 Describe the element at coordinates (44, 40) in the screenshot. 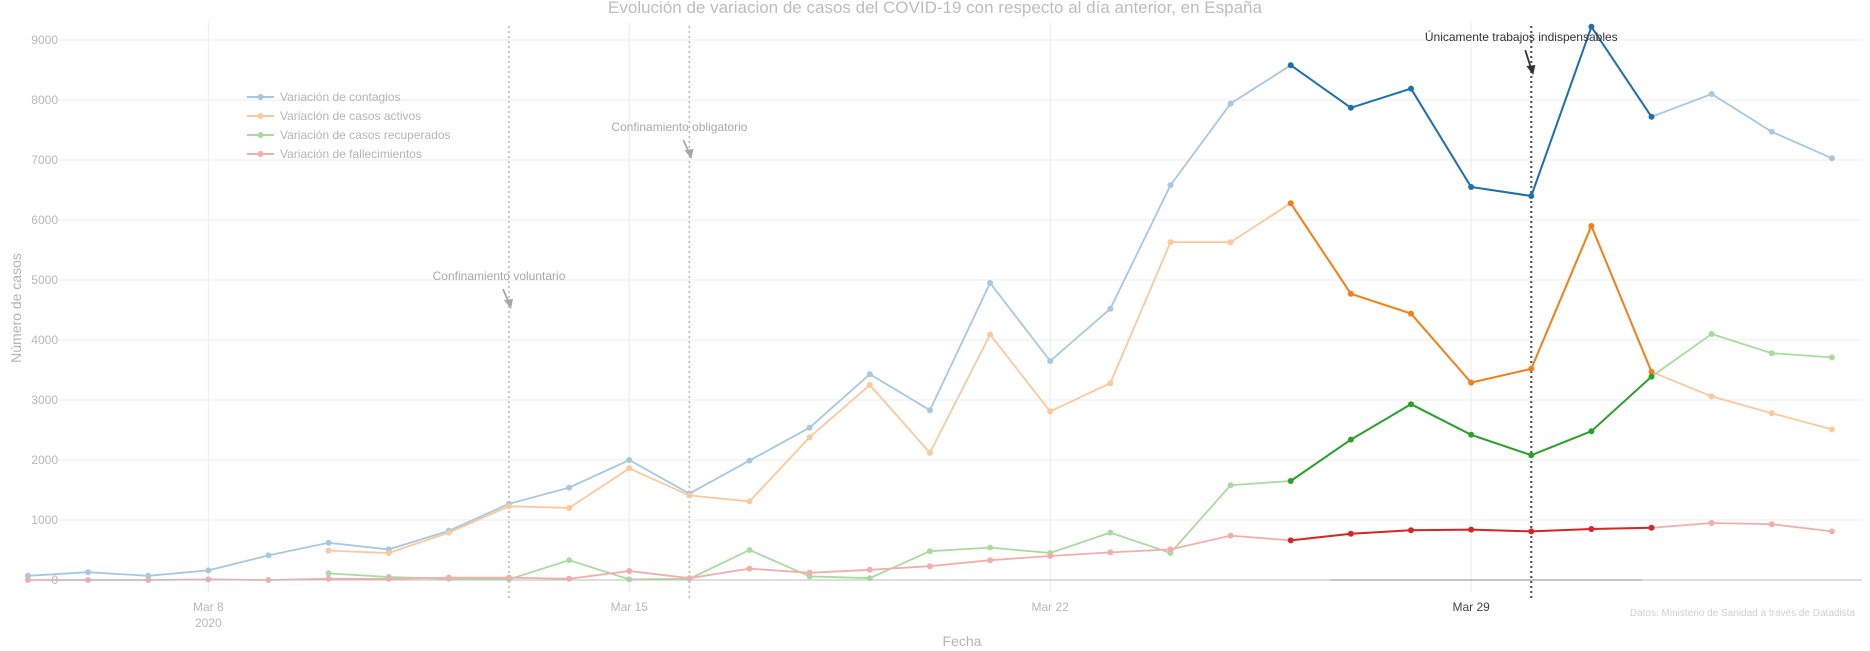

I see `y-tick-label: 9000` at that location.